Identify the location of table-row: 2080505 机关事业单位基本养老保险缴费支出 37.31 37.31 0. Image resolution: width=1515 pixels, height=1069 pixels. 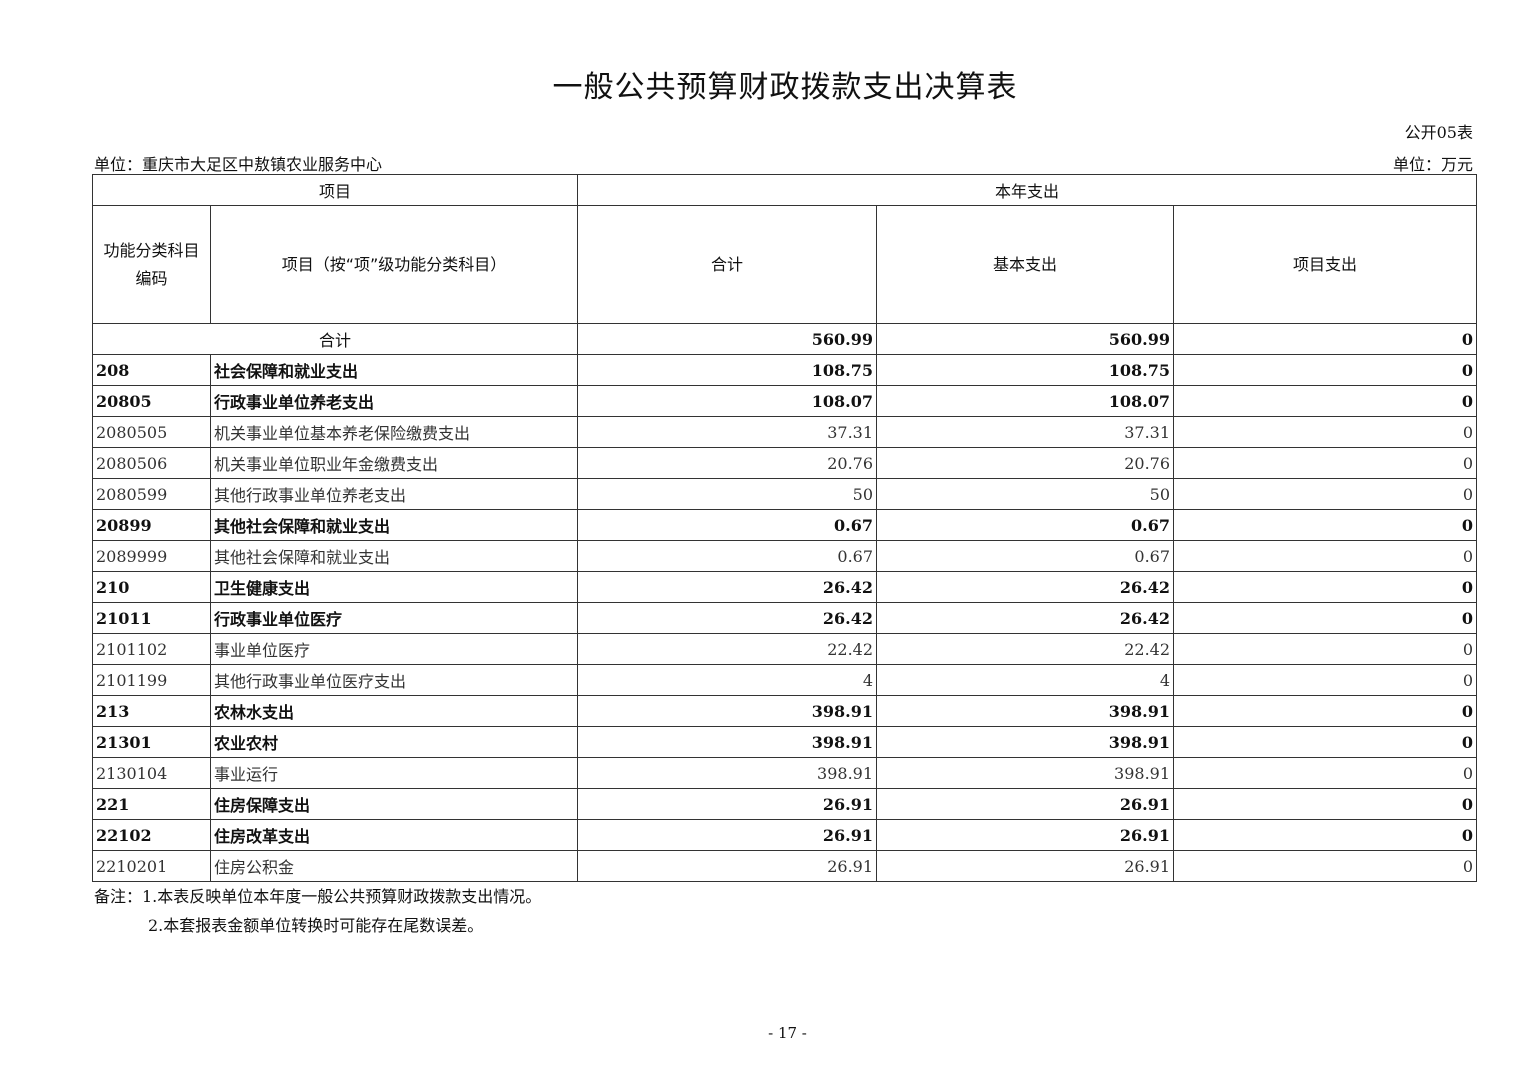
(785, 432).